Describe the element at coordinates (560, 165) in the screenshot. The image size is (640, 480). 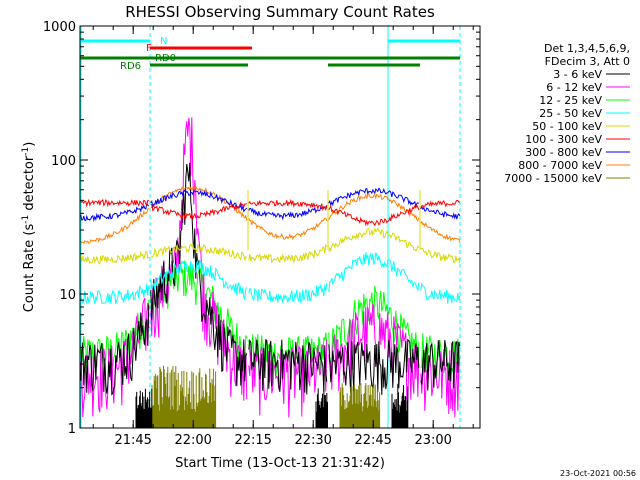
I see `legend-entry: 800 - 7000 keV` at that location.